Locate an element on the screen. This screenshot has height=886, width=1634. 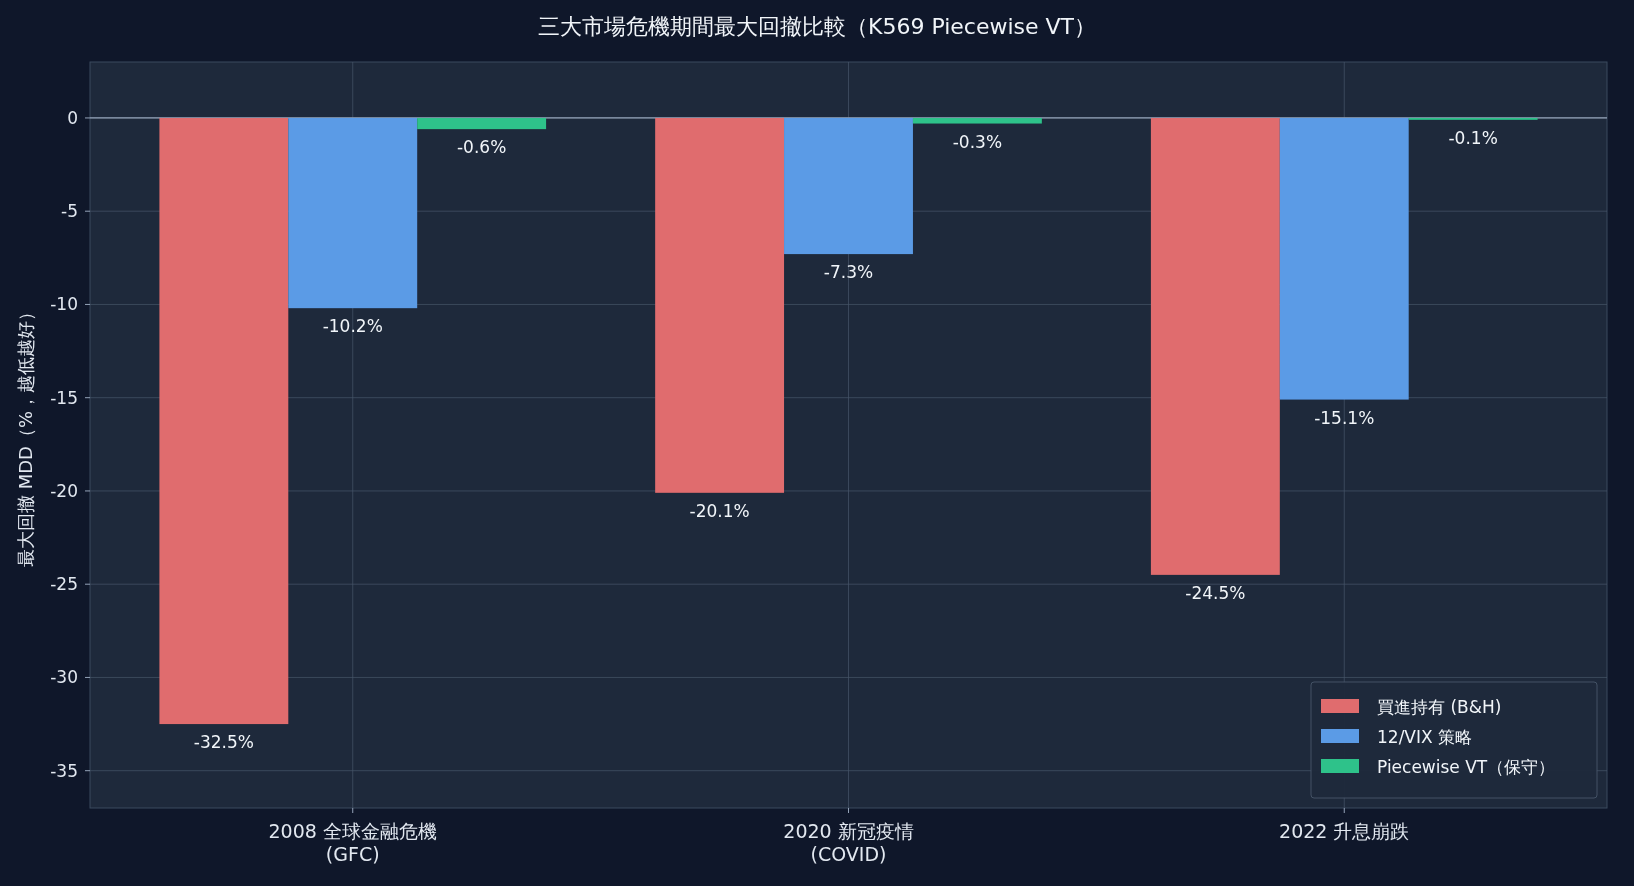
data-label: -0.1% is located at coordinates (1473, 137).